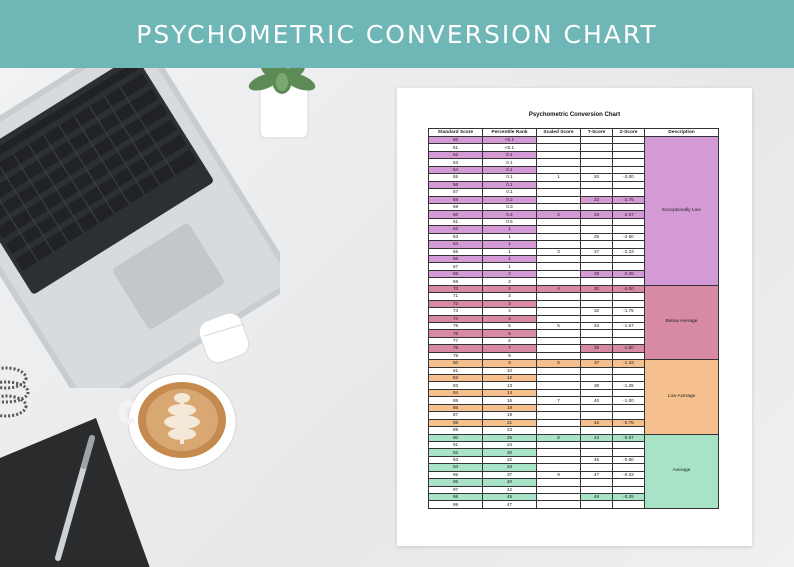 Image resolution: width=794 pixels, height=567 pixels. Describe the element at coordinates (455, 259) in the screenshot. I see `table-cell: 66` at that location.